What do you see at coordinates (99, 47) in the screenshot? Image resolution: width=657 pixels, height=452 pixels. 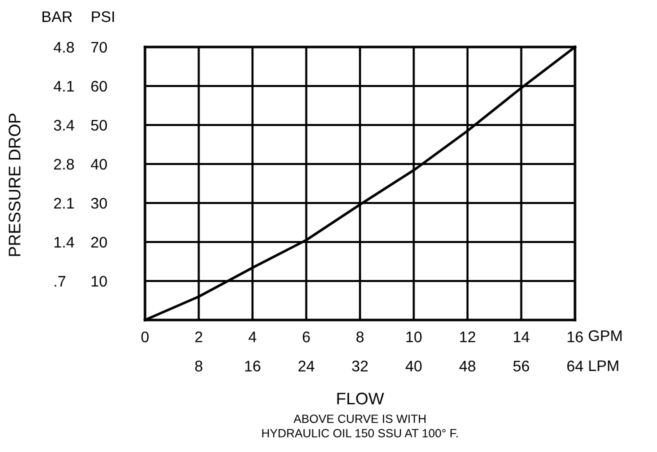 I see `y-tick-label: 70` at bounding box center [99, 47].